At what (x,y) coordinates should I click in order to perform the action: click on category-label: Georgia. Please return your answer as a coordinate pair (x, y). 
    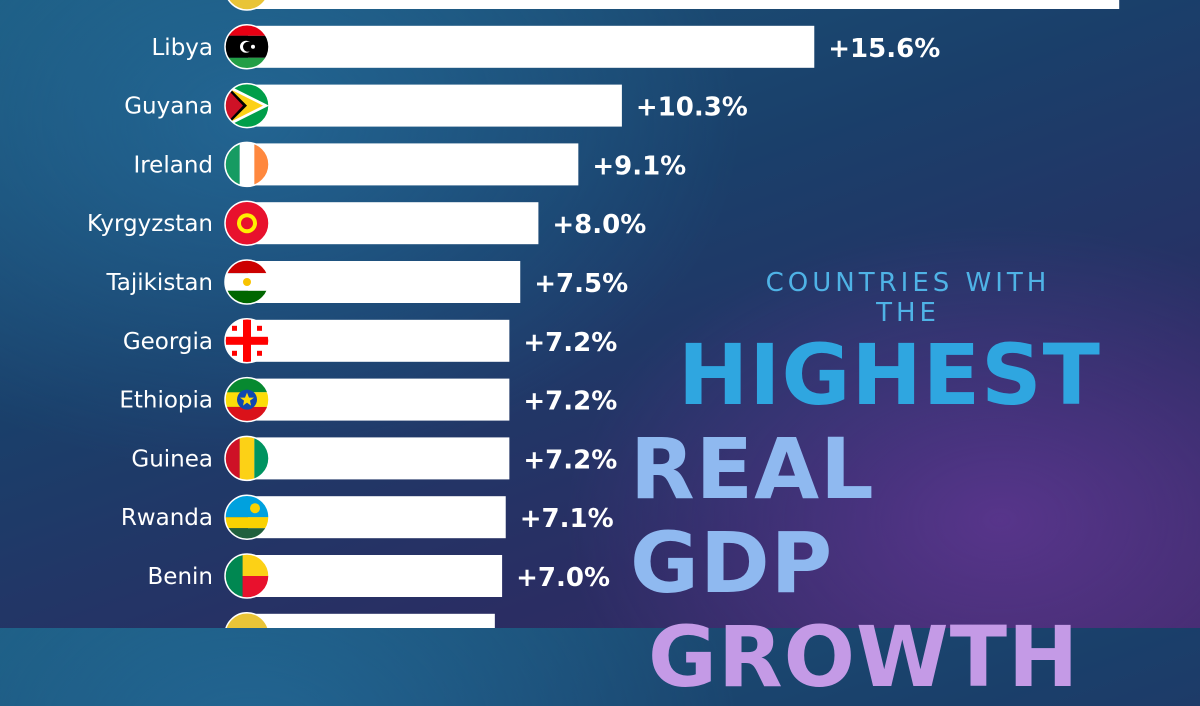
    Looking at the image, I should click on (168, 342).